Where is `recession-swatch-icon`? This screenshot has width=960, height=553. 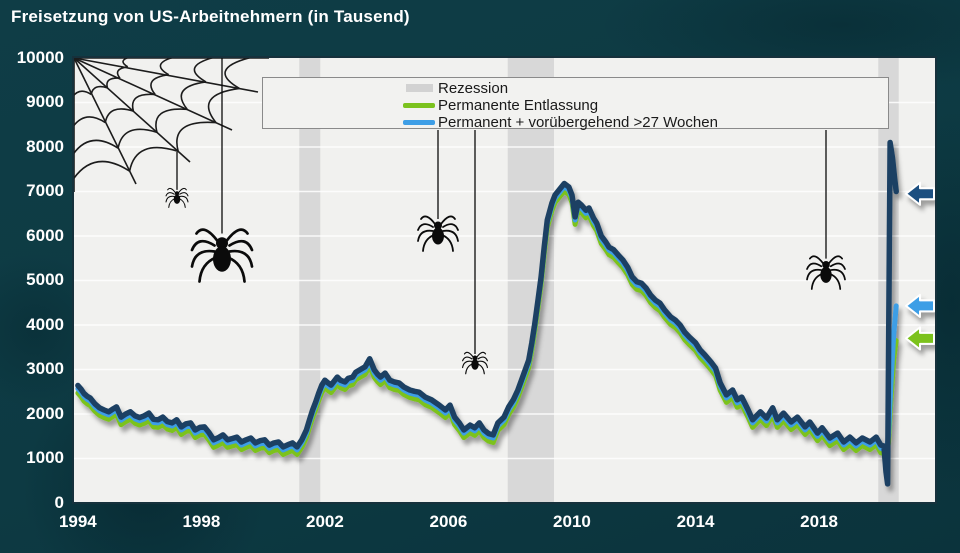
recession-swatch-icon is located at coordinates (419, 88).